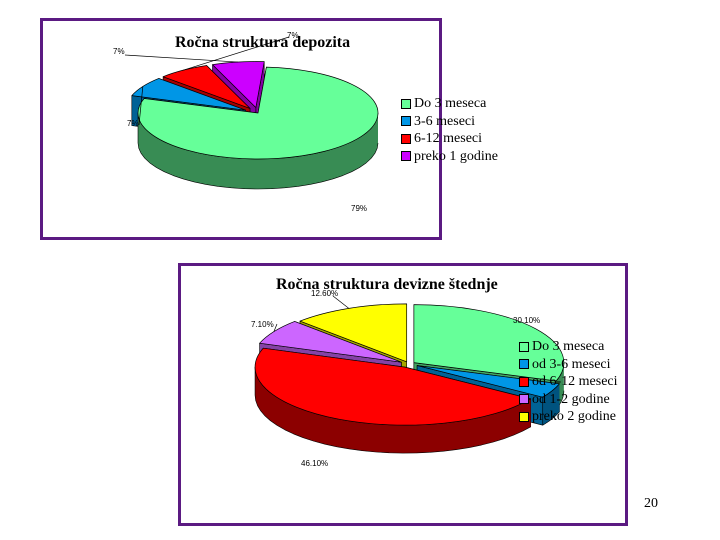  I want to click on legend-item: 3-6 meseci, so click(449, 122).